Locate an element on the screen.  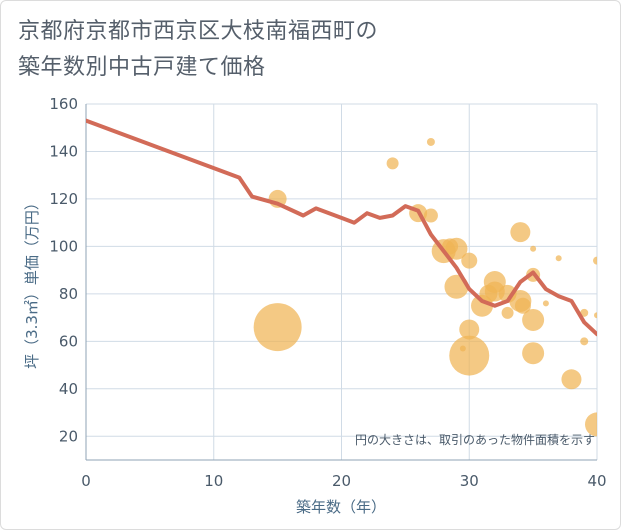
y-tick-label-6: 140 is located at coordinates (63, 151).